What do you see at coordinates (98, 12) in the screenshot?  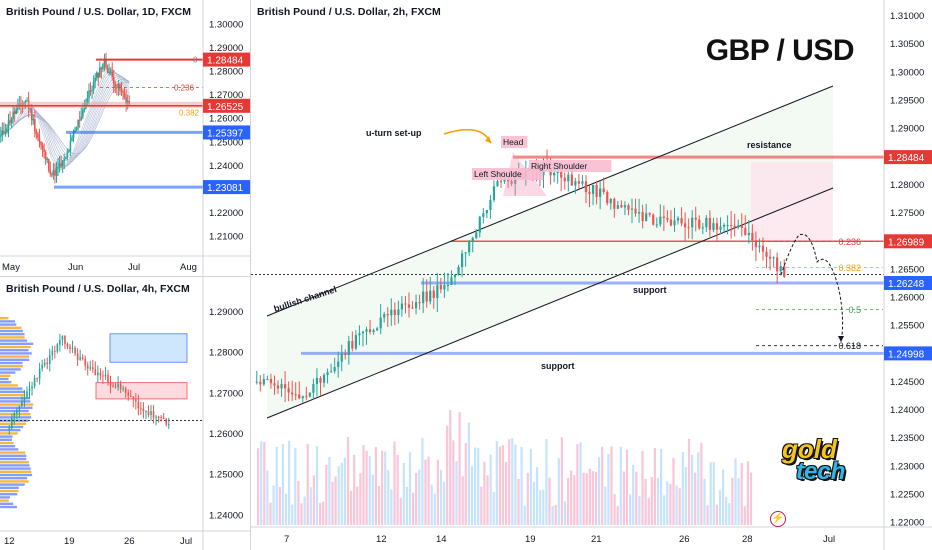 I see `daily-chart-title: British Pound / U.S. Dollar, 1D, FXCM` at bounding box center [98, 12].